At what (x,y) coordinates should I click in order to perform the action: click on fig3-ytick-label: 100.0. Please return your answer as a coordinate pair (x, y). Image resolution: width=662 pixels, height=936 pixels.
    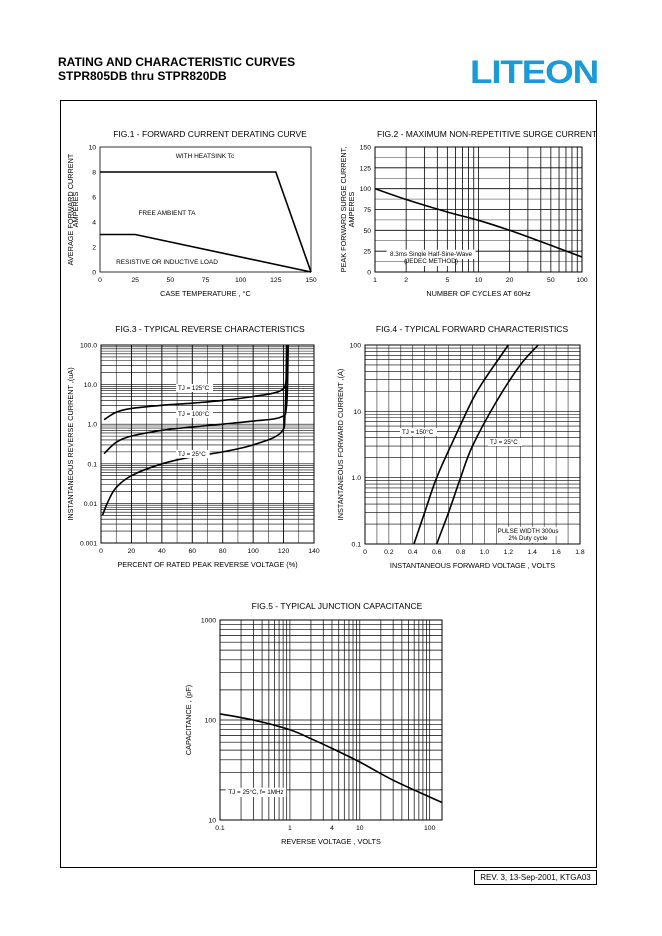
    Looking at the image, I should click on (88, 346).